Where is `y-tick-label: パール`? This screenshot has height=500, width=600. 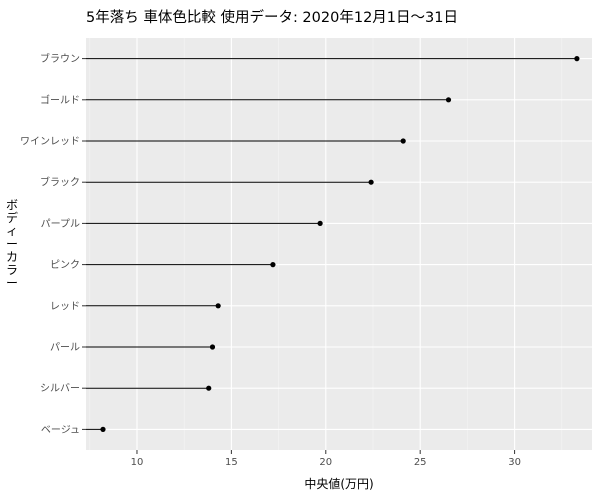
y-tick-label: パール is located at coordinates (65, 348).